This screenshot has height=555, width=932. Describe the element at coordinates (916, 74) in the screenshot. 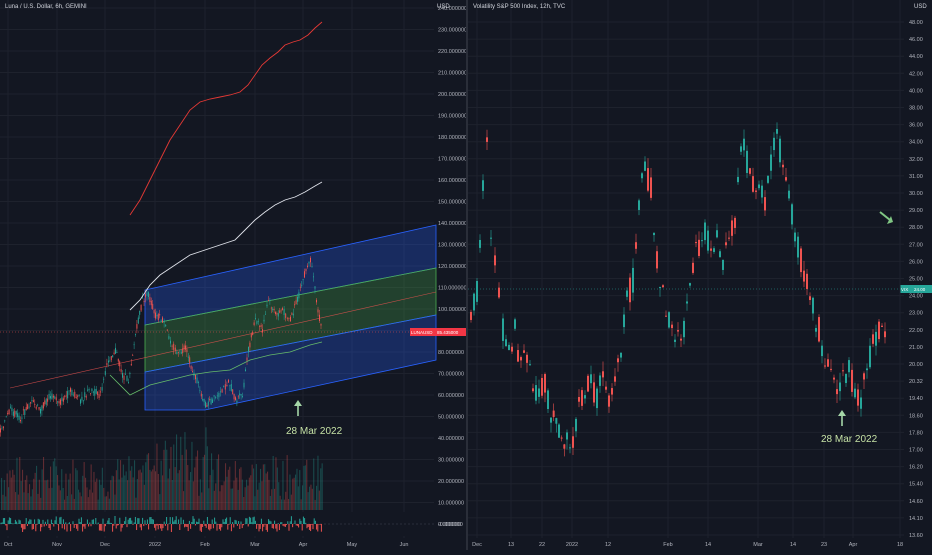

I see `y-tick-label: 42.00` at that location.